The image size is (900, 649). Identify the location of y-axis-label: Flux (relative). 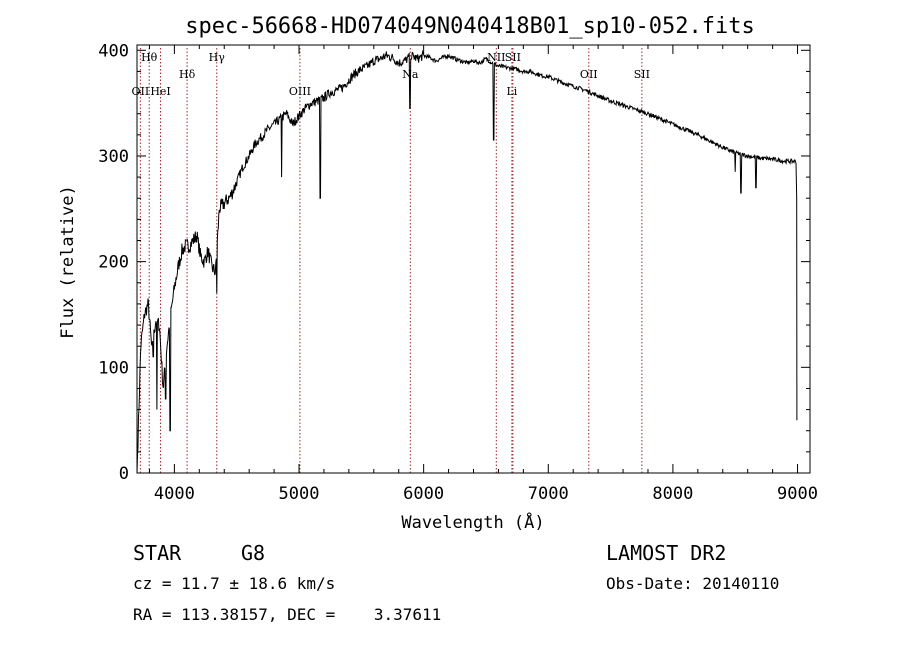
(68, 262).